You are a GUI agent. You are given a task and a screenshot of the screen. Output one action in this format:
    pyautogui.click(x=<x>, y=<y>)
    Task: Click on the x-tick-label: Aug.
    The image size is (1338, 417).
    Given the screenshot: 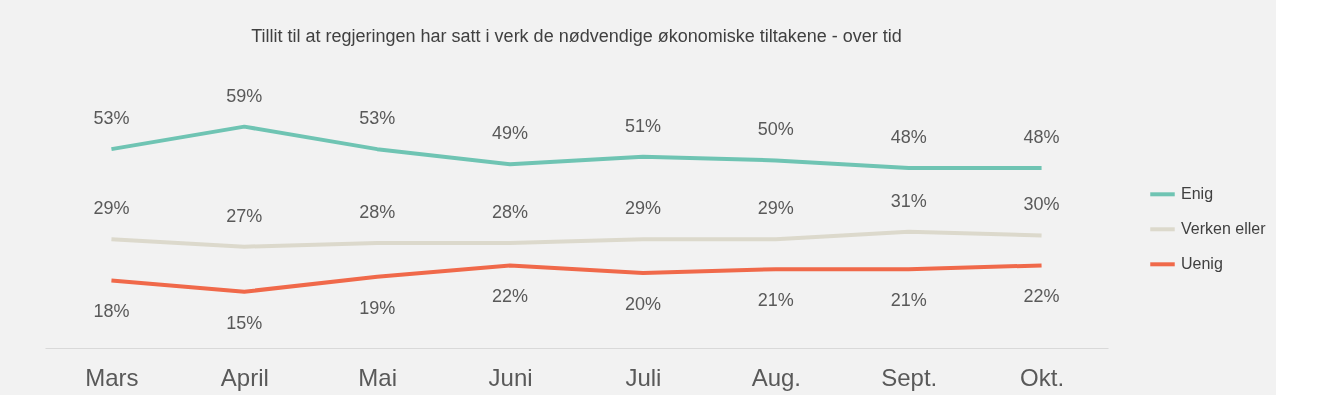 What is the action you would take?
    pyautogui.click(x=776, y=377)
    